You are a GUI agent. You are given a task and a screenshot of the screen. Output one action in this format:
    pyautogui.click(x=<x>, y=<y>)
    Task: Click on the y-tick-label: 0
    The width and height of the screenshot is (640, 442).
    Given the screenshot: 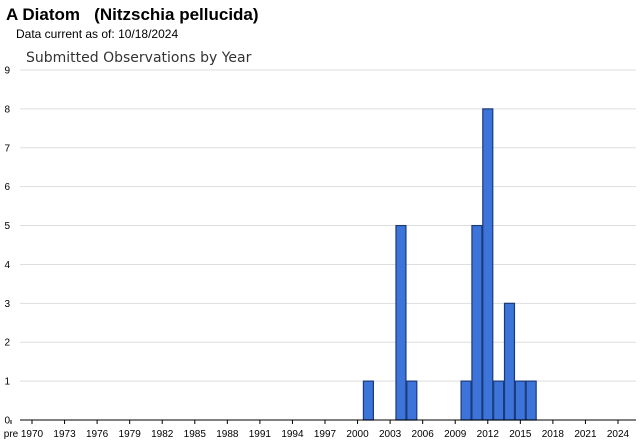 What is the action you would take?
    pyautogui.click(x=7, y=421)
    